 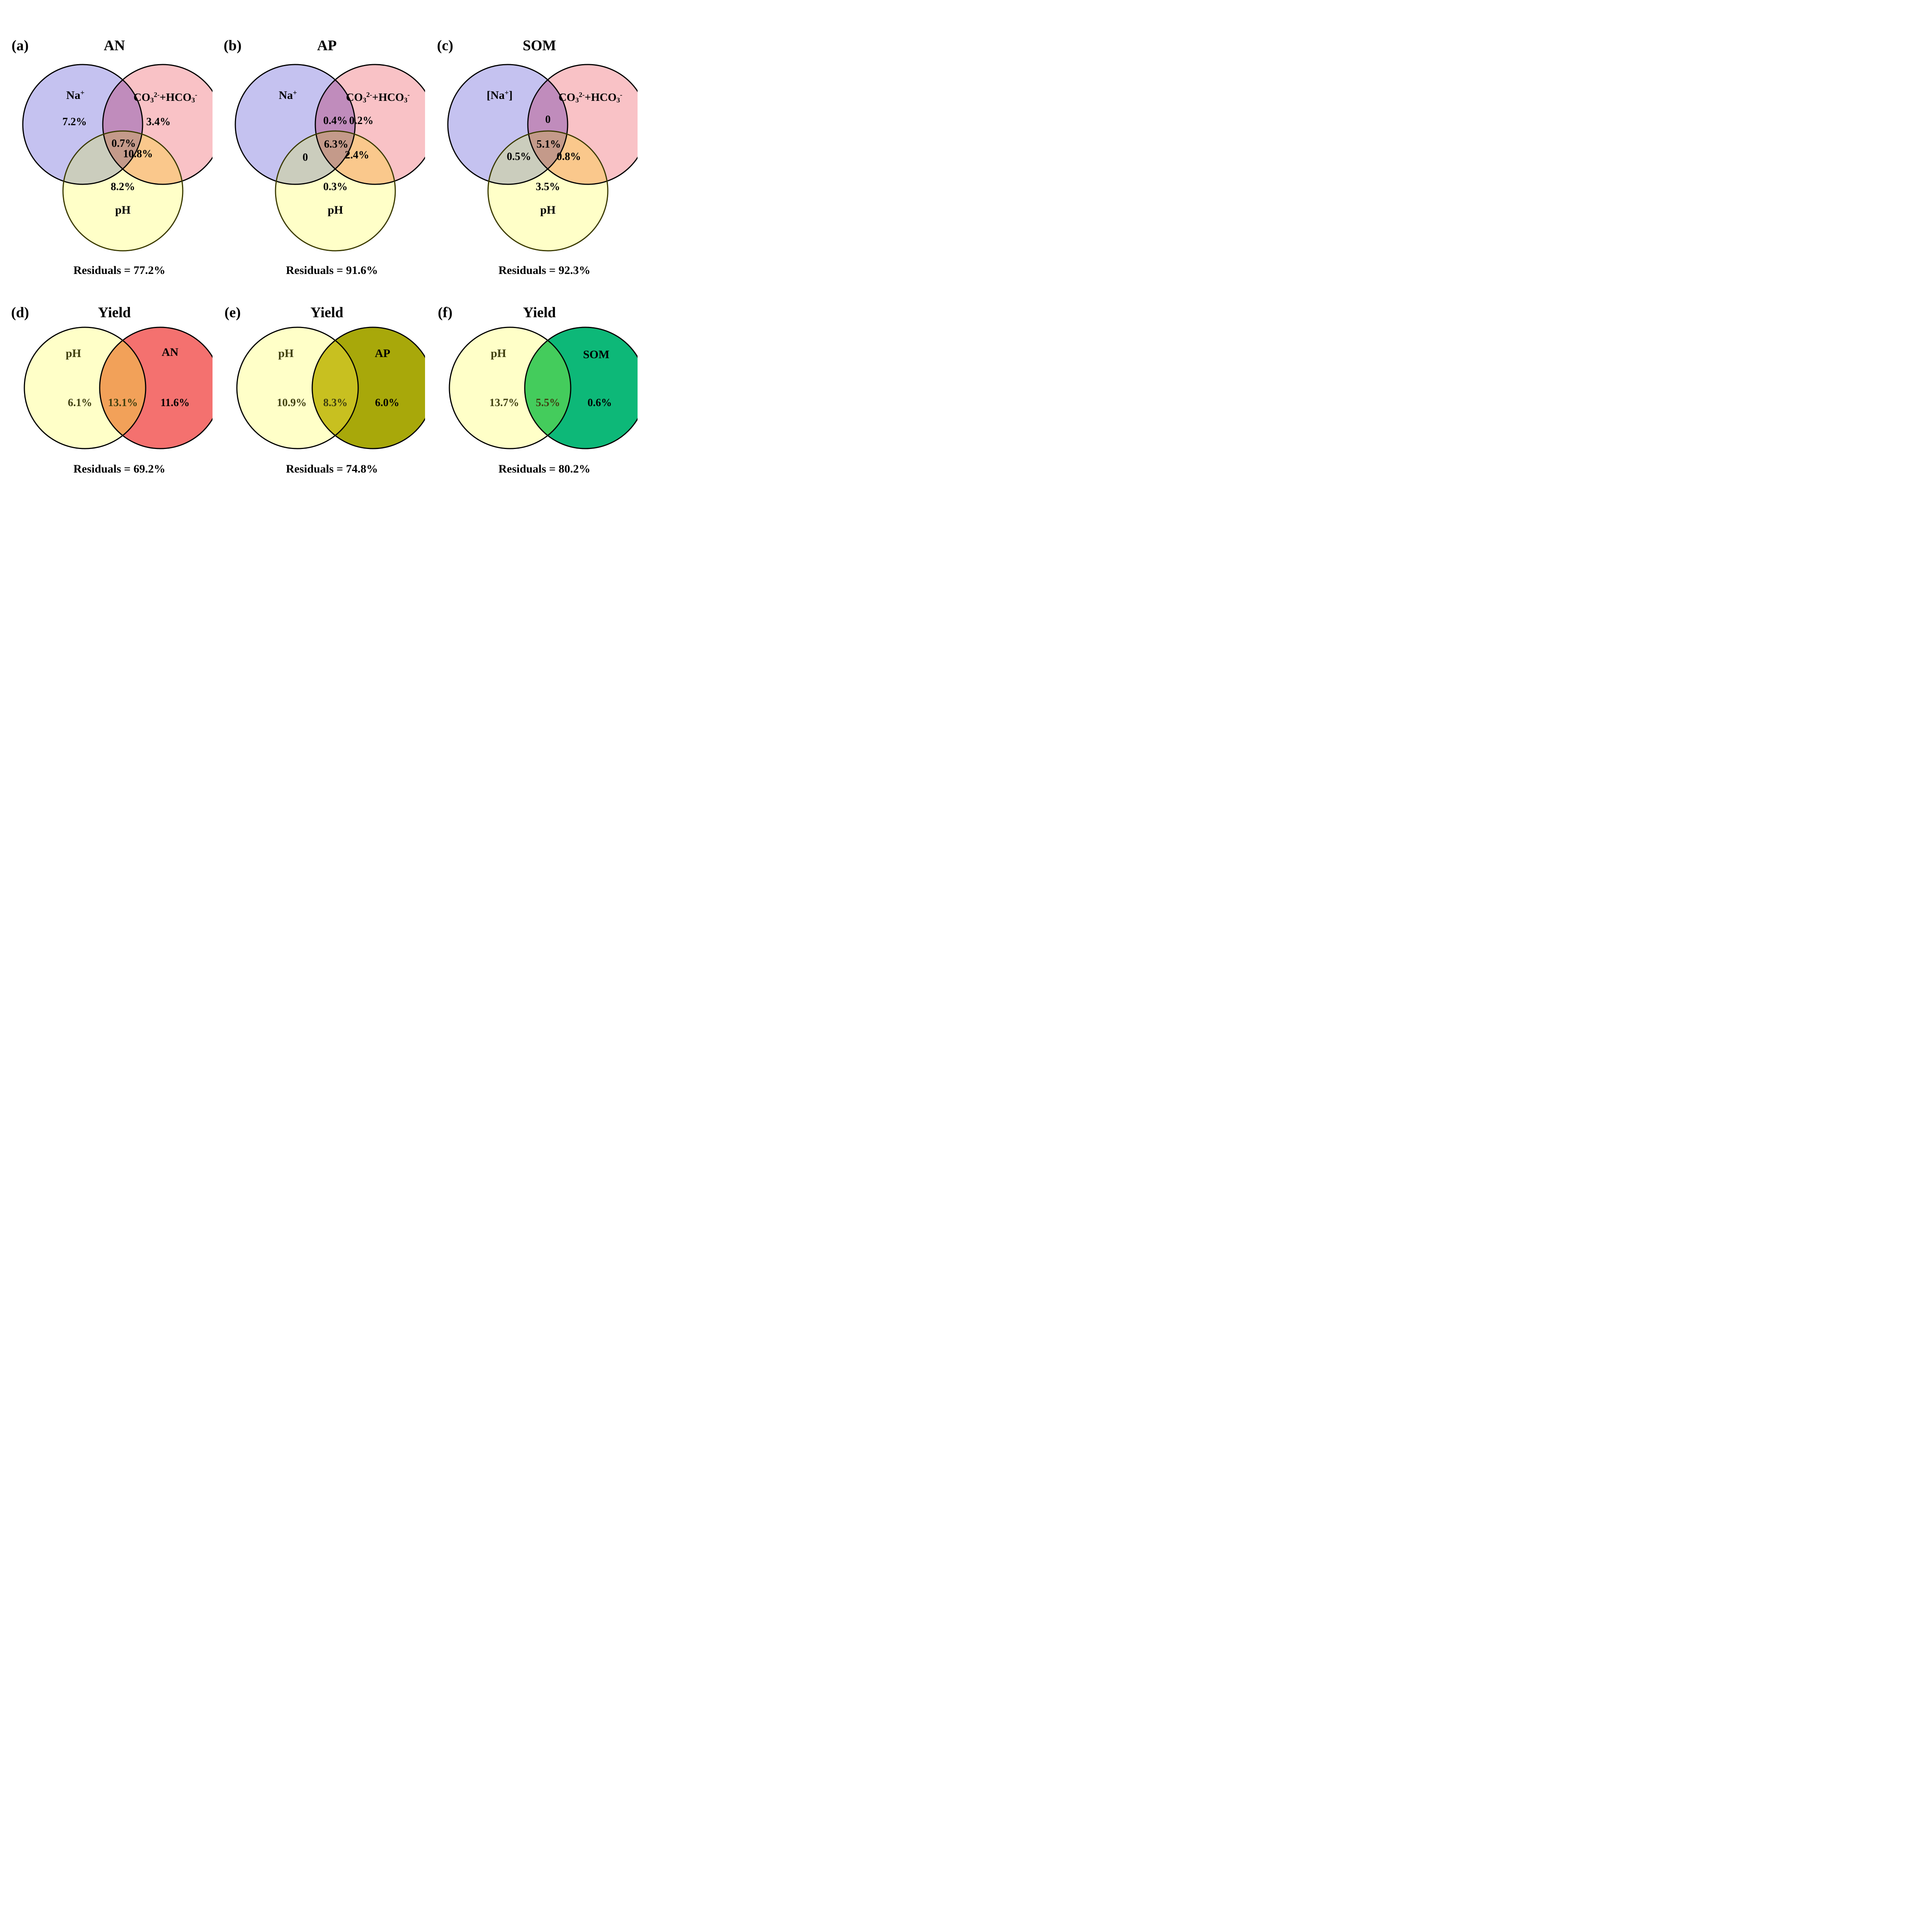 What do you see at coordinates (362, 121) in the screenshot?
I see `region-value-co3-only: 0.2%` at bounding box center [362, 121].